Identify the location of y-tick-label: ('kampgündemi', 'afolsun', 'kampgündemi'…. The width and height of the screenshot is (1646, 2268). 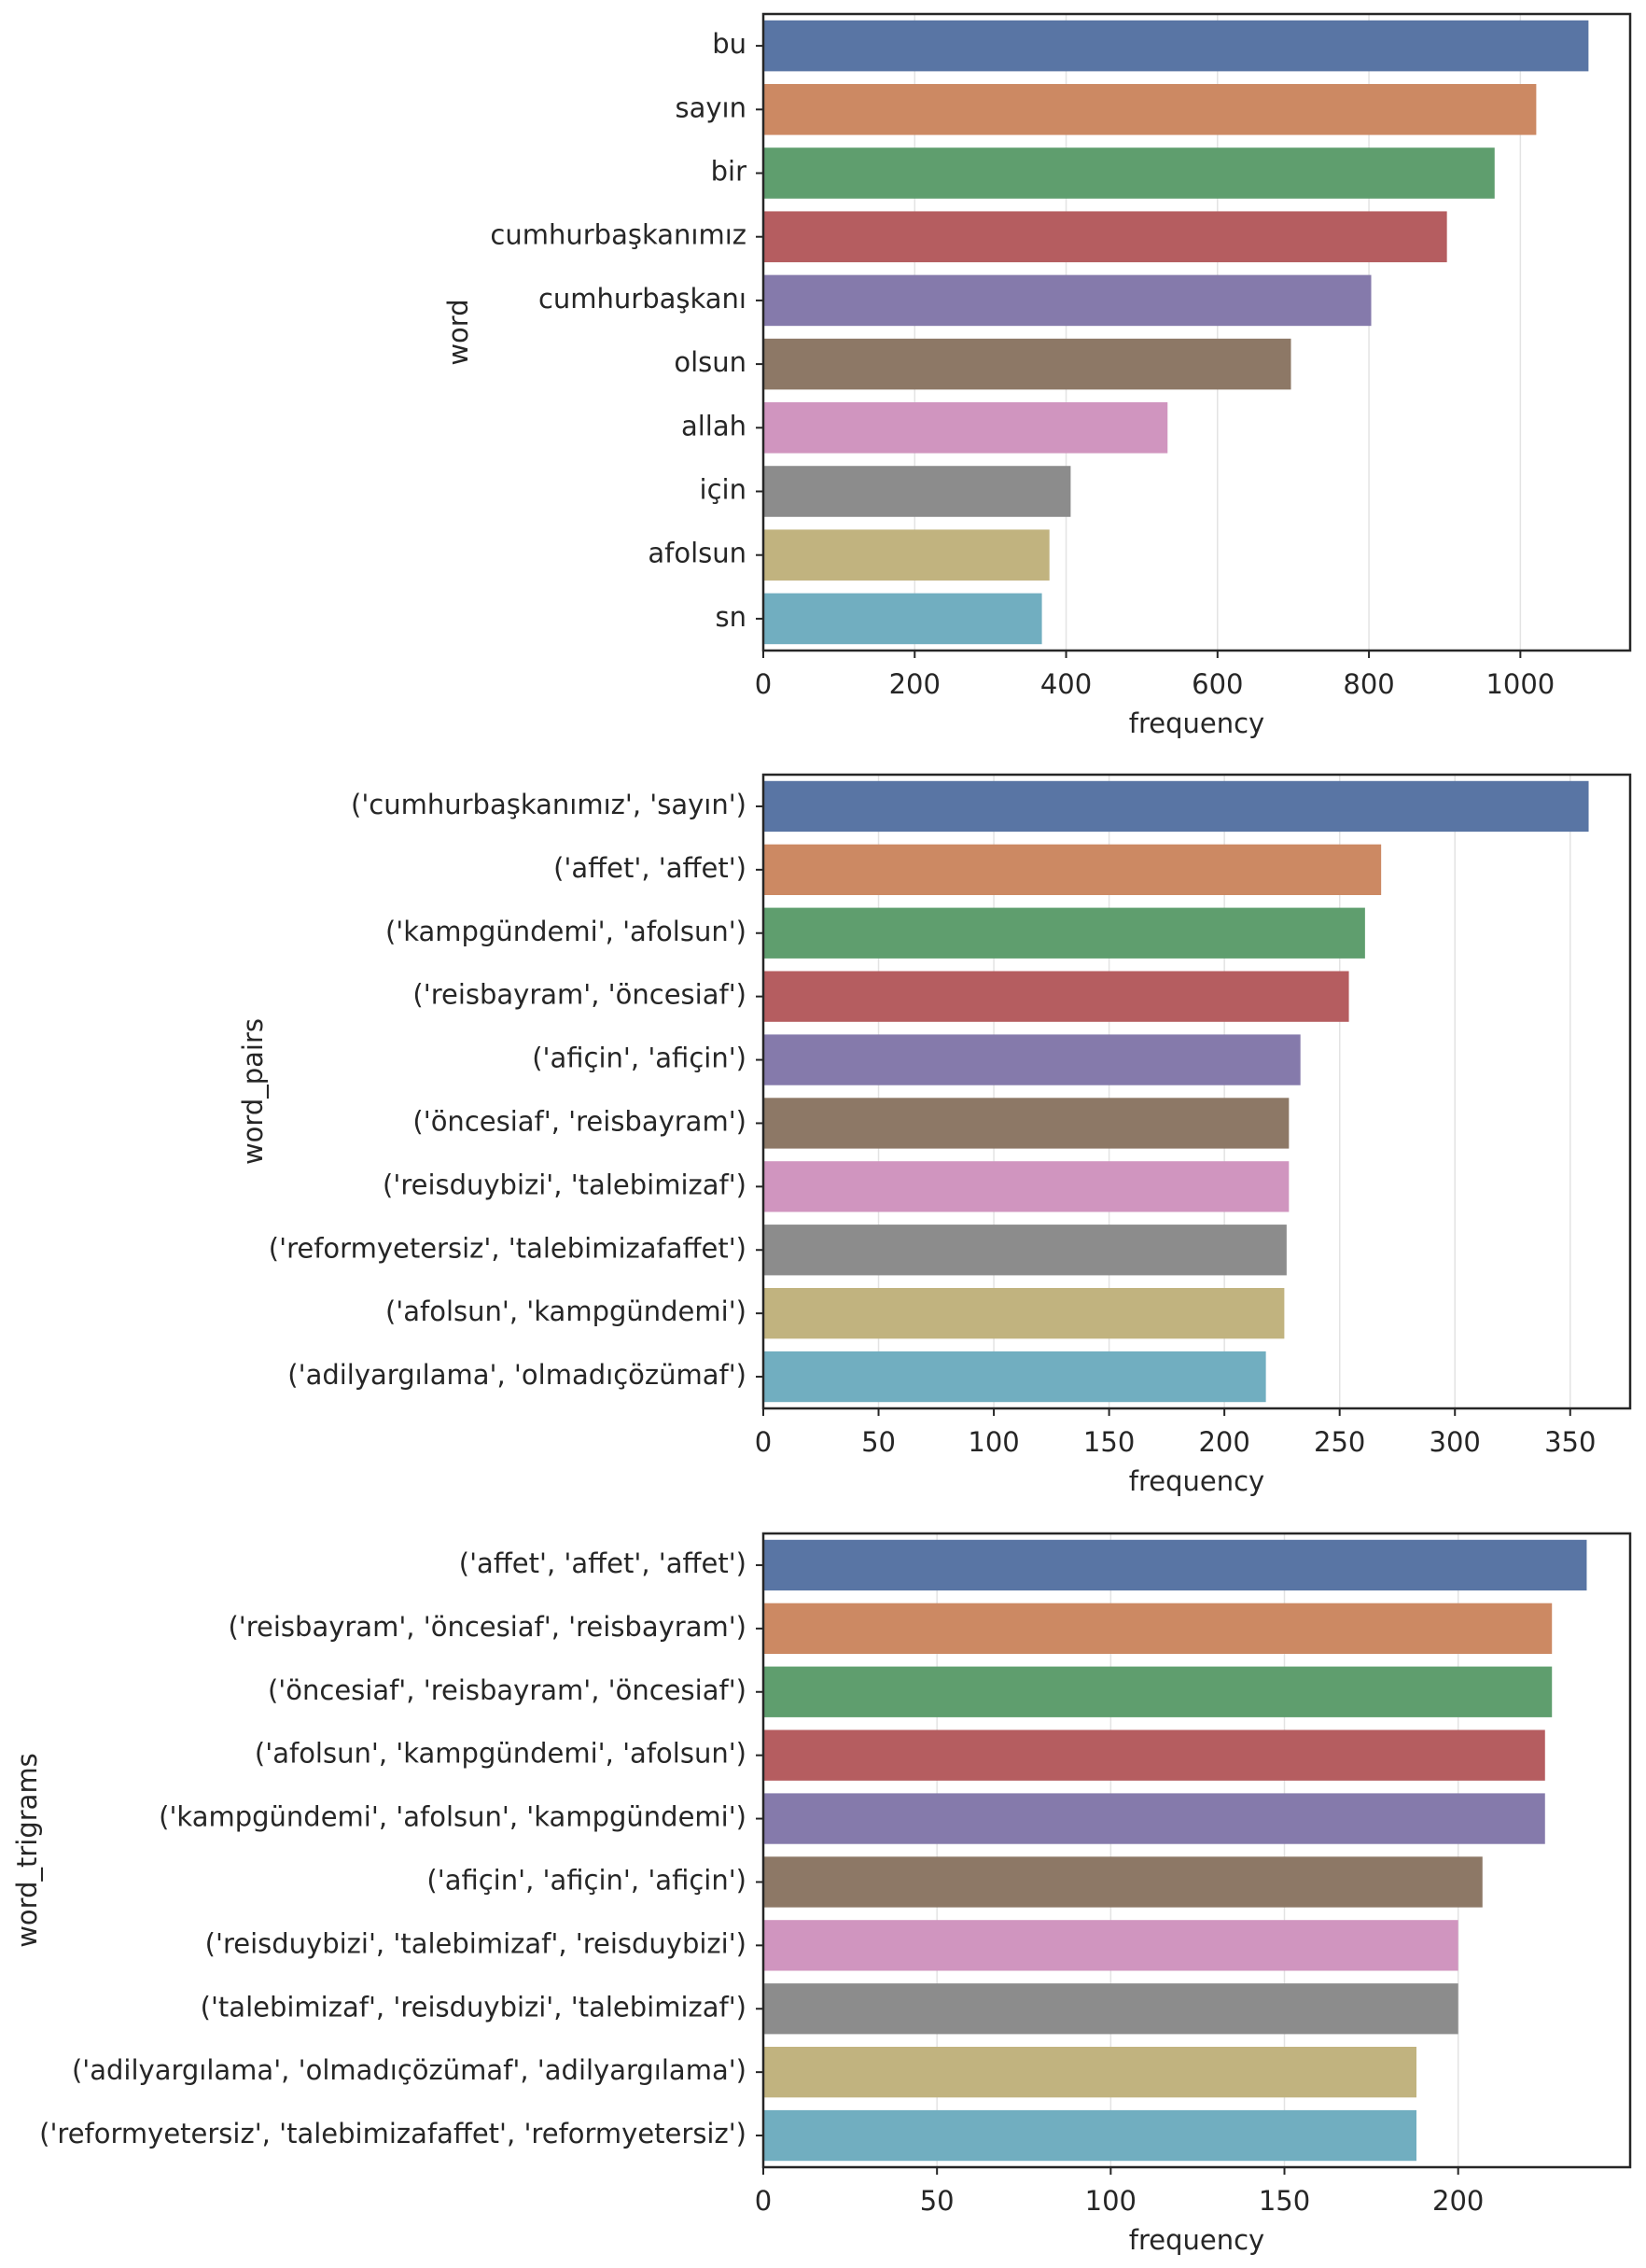
(452, 1817).